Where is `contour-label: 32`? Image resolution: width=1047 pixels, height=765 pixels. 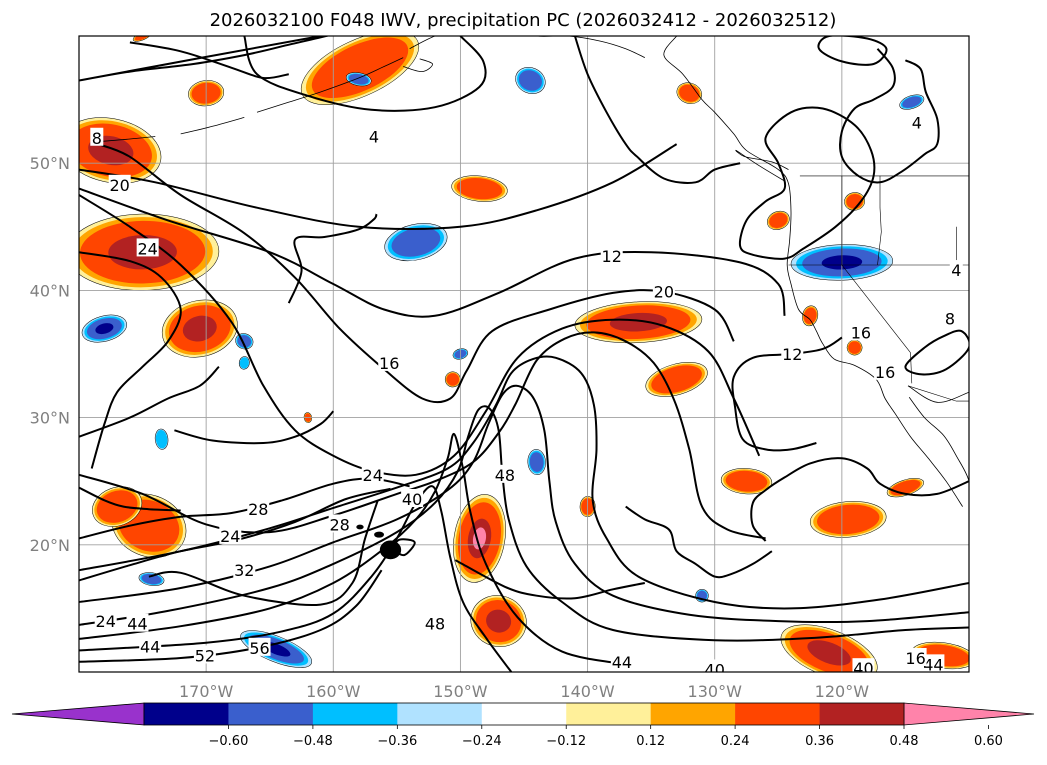 contour-label: 32 is located at coordinates (244, 570).